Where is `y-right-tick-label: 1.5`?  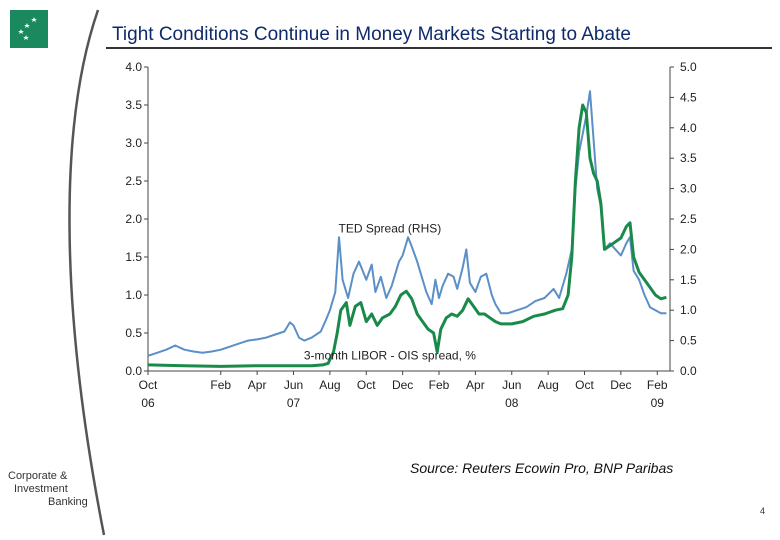
y-right-tick-label: 1.5 is located at coordinates (688, 280).